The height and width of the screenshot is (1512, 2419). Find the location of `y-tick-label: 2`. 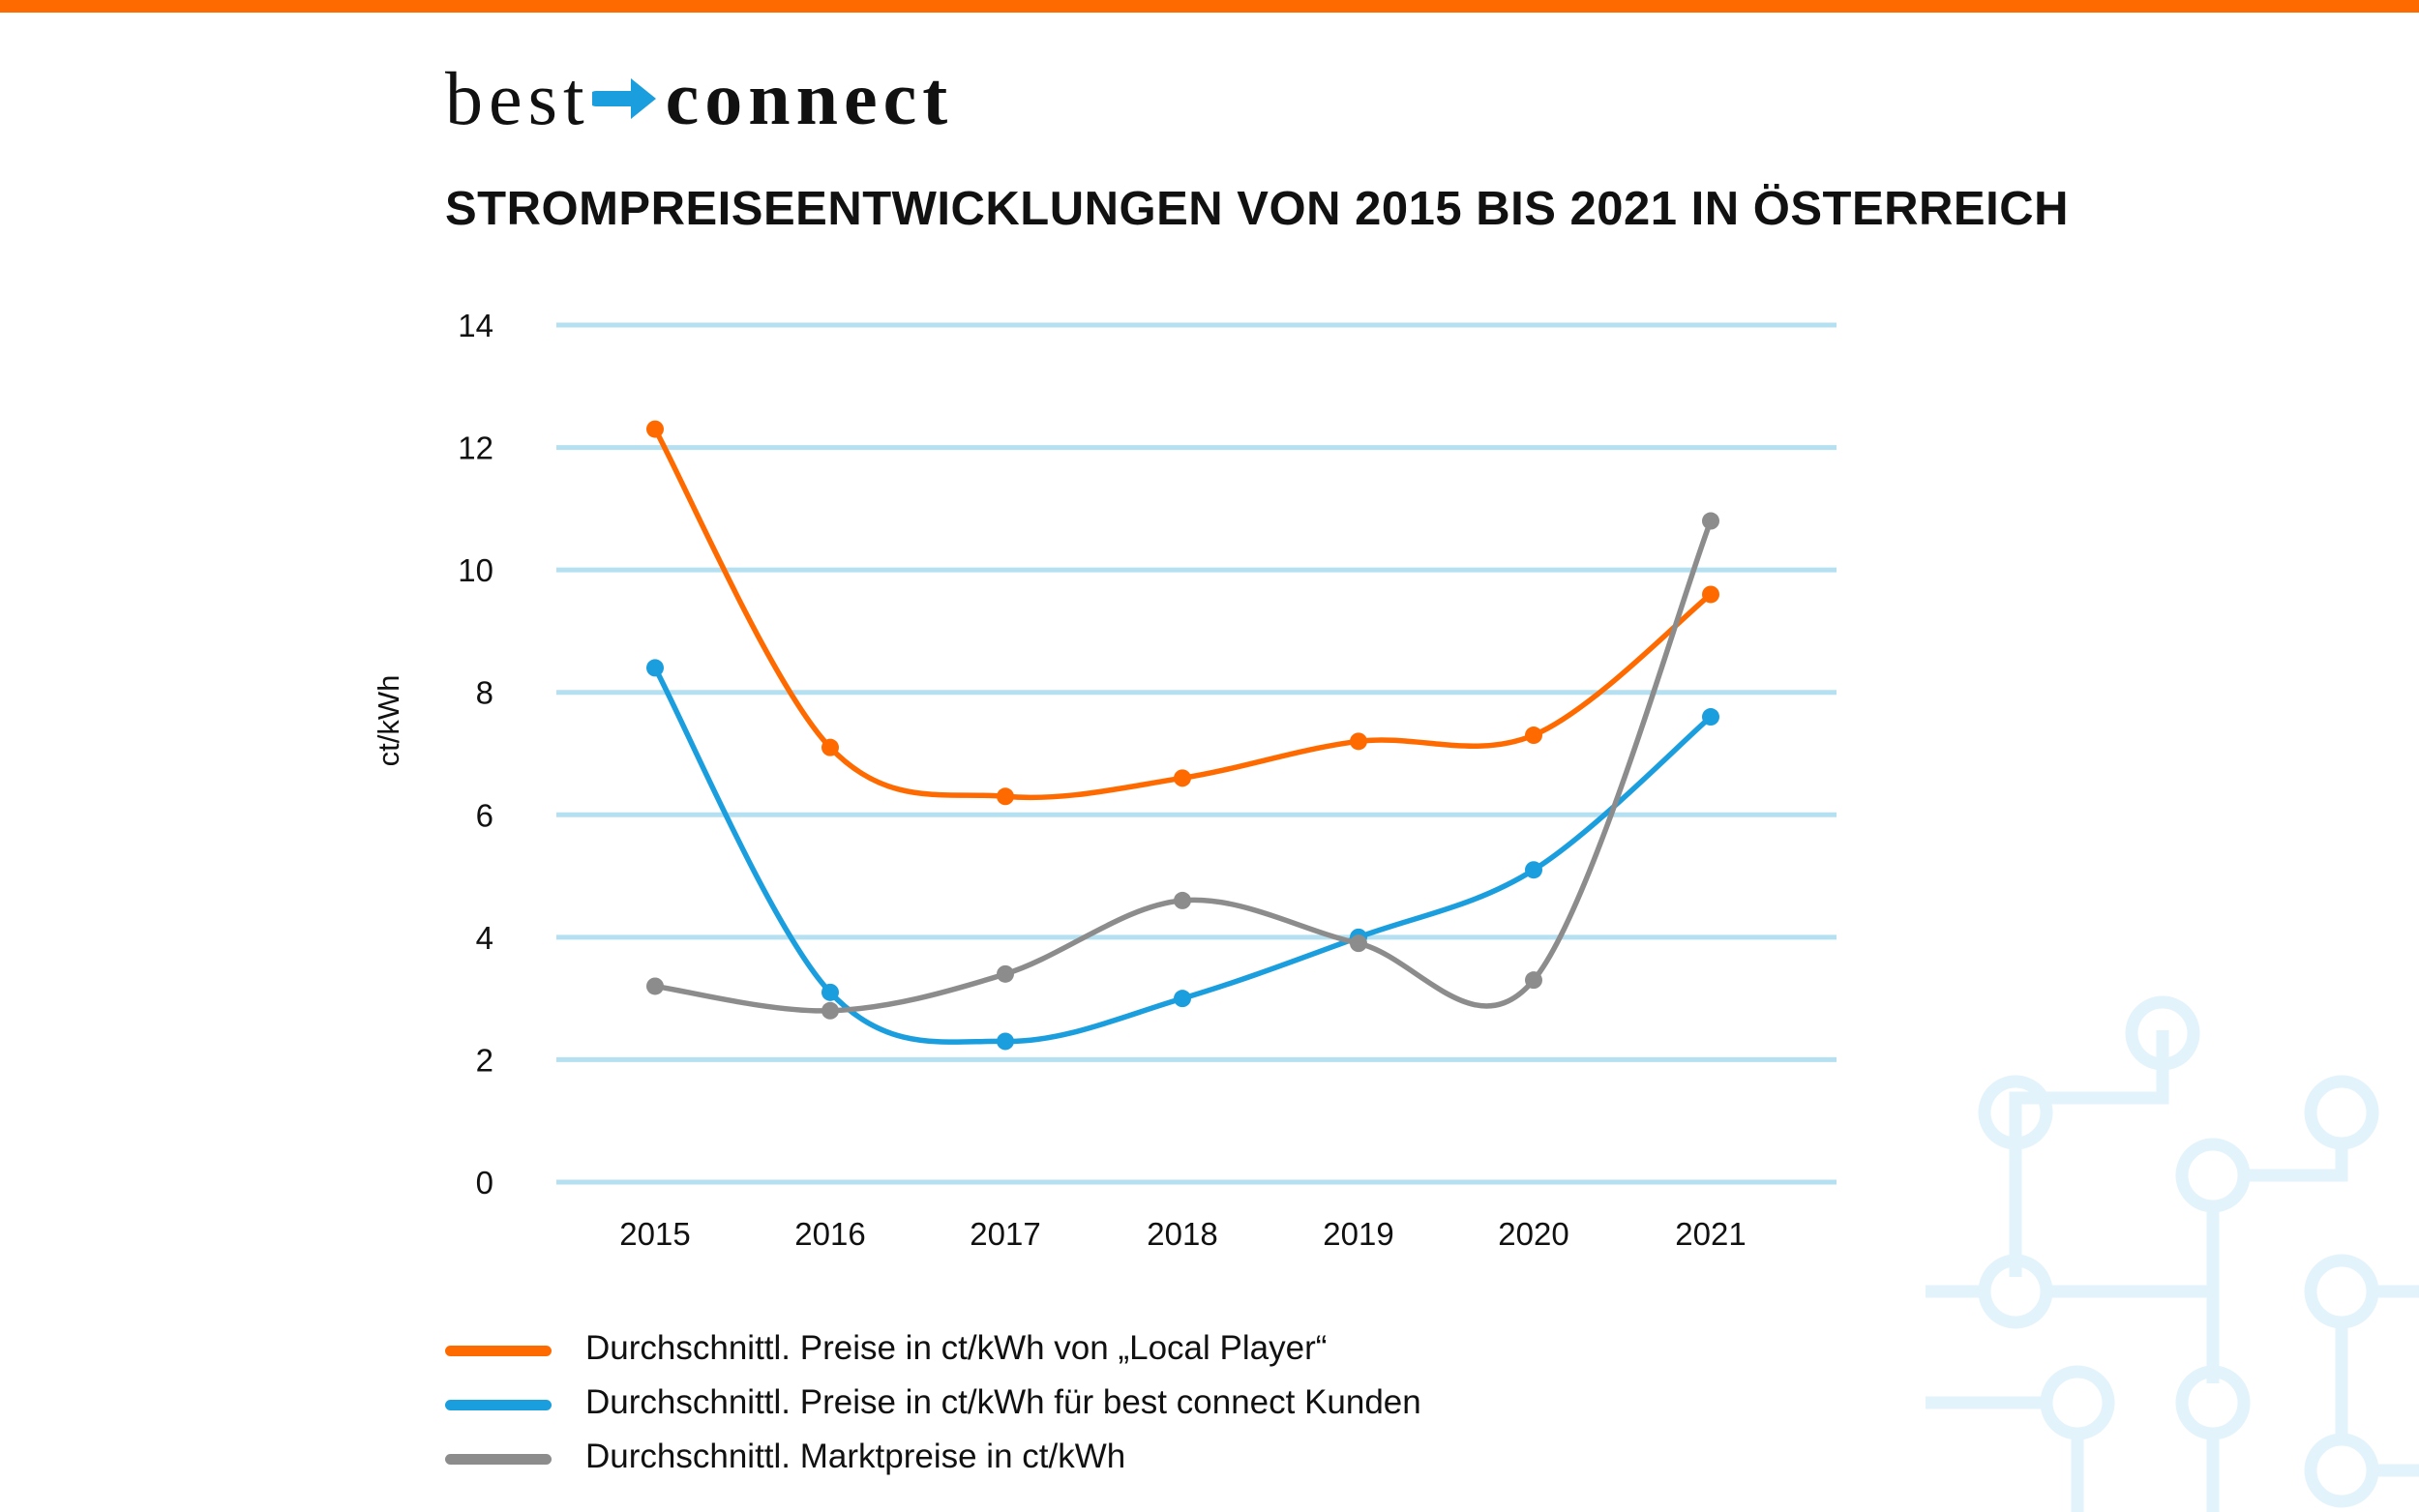

y-tick-label: 2 is located at coordinates (485, 1060).